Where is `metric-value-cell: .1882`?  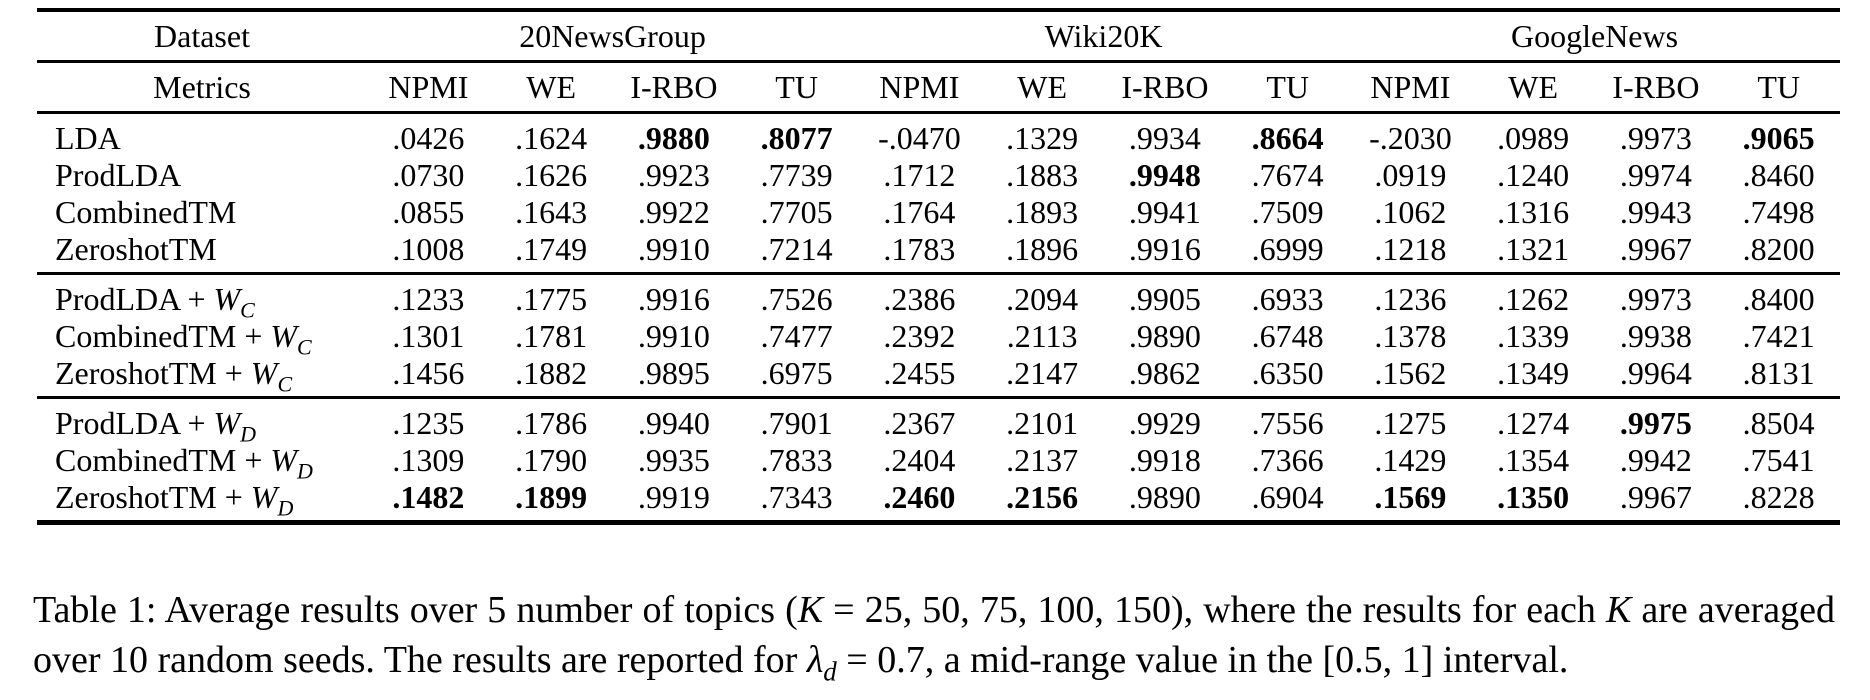
metric-value-cell: .1882 is located at coordinates (551, 373).